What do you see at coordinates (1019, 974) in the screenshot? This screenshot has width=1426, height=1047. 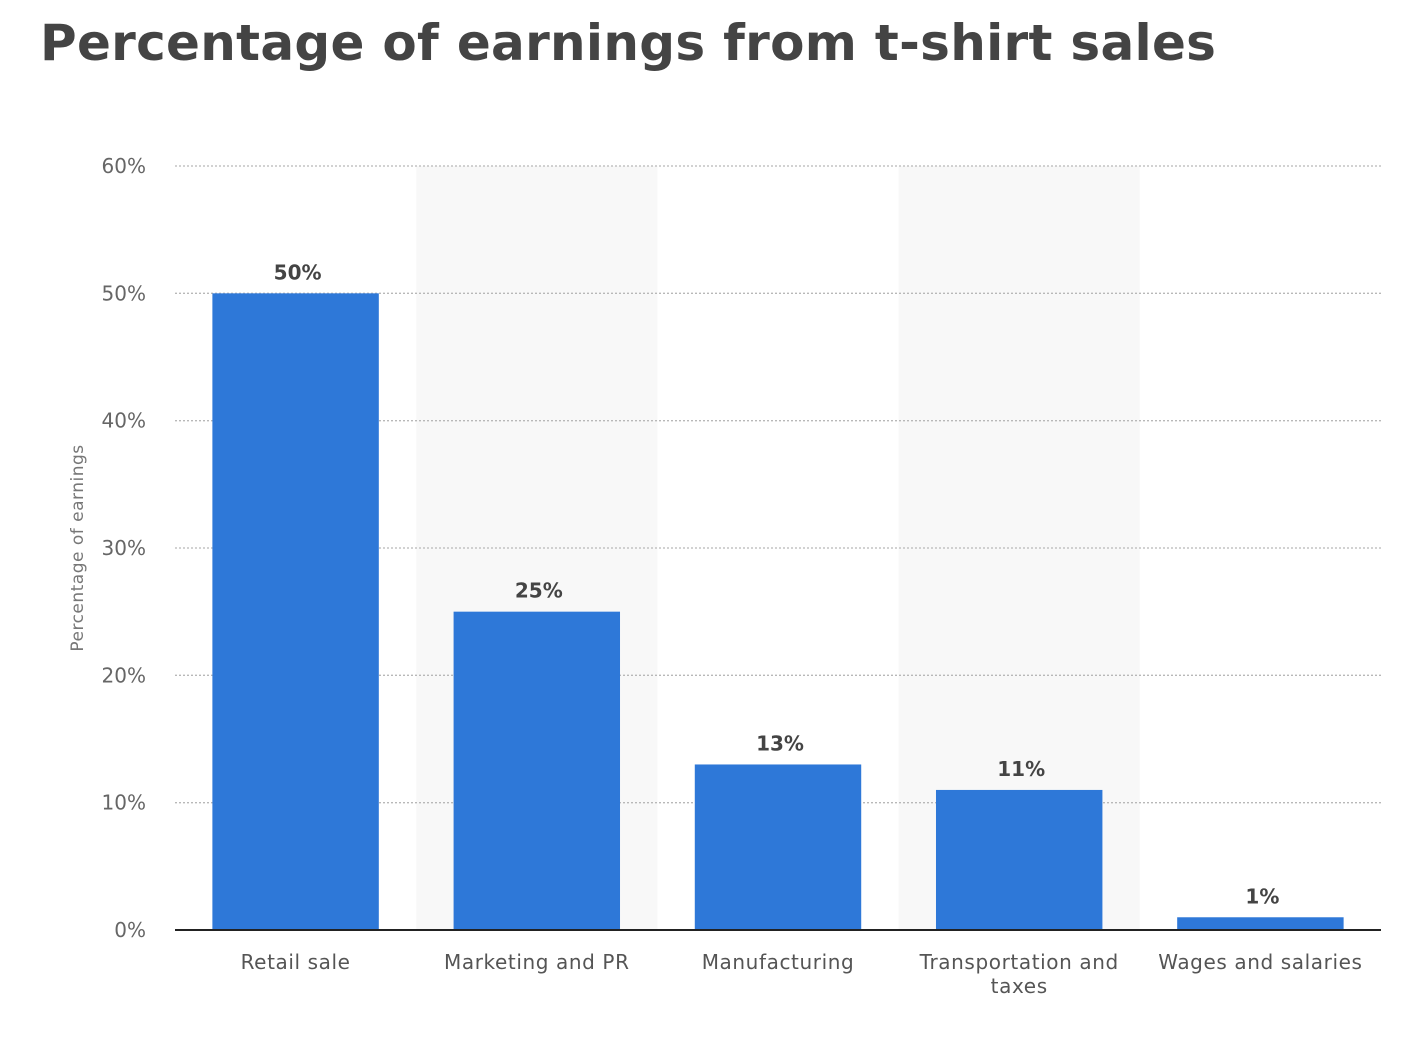 I see `x-tick-label: Transportation and taxes` at bounding box center [1019, 974].